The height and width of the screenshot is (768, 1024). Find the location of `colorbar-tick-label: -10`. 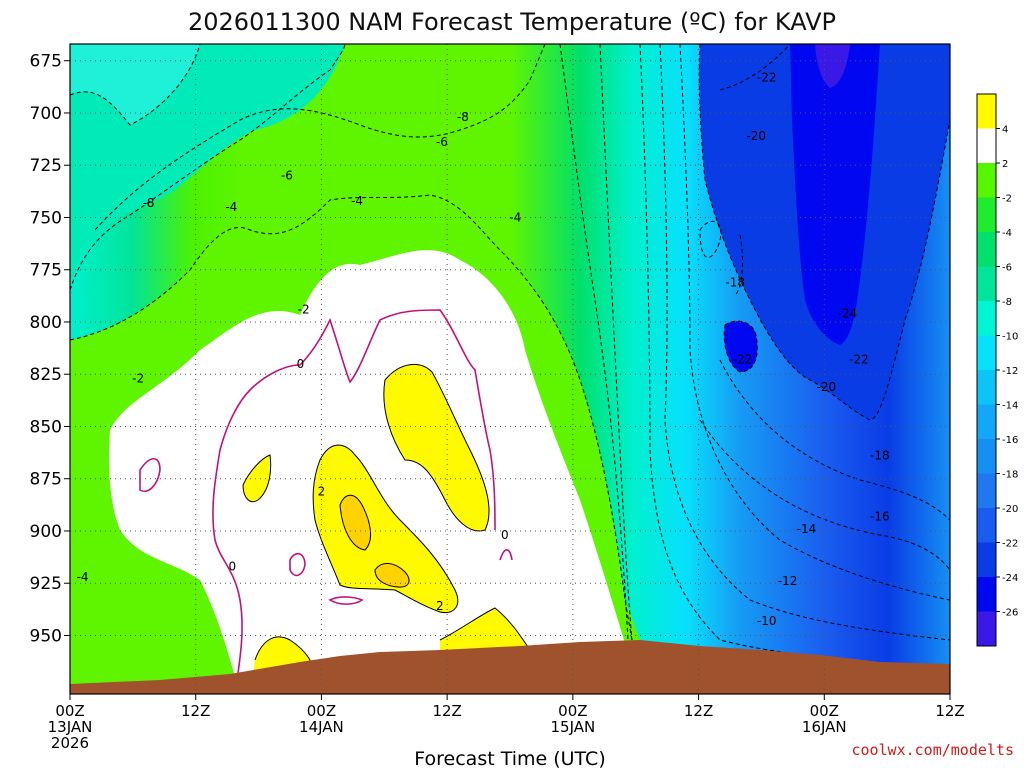

colorbar-tick-label: -10 is located at coordinates (1010, 337).